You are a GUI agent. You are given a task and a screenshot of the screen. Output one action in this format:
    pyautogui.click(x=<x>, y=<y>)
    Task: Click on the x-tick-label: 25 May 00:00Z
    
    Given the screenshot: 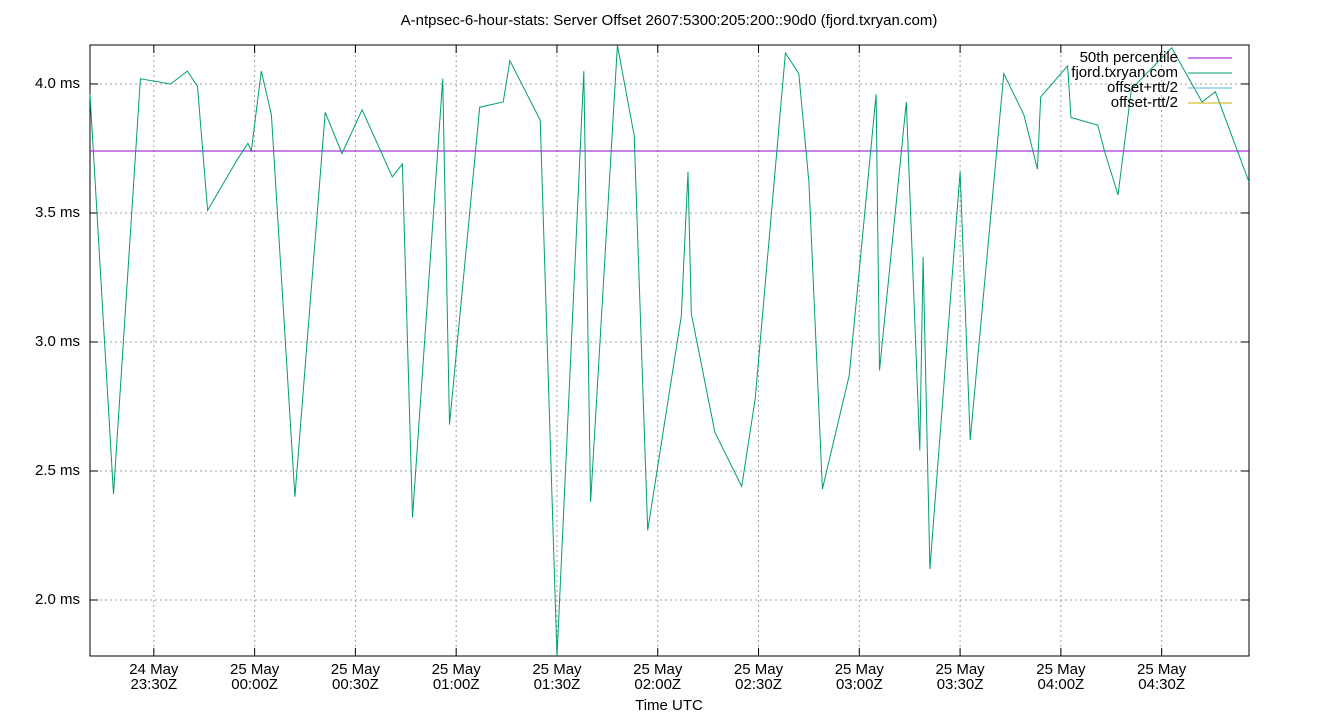 What is the action you would take?
    pyautogui.click(x=255, y=677)
    